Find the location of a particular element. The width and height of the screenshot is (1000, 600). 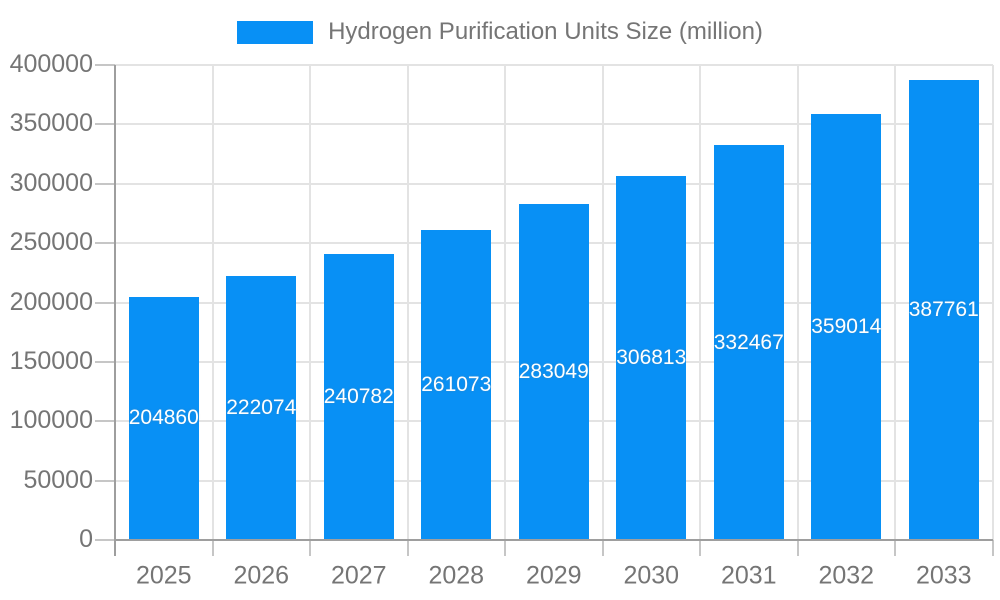

bar-2029 is located at coordinates (553, 371).